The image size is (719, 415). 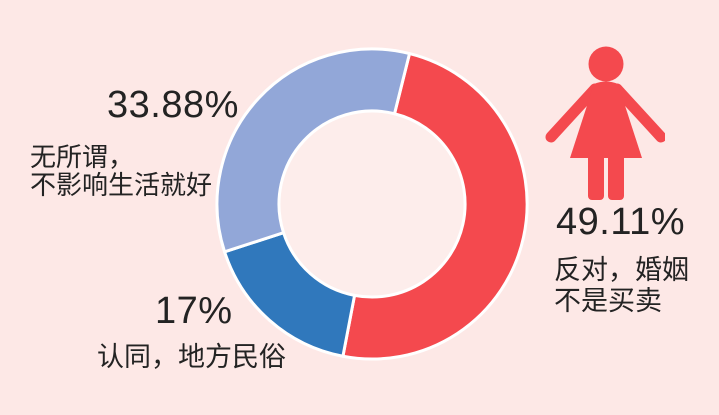 I want to click on label-agree-text: 认同，地方民俗, so click(x=191, y=357).